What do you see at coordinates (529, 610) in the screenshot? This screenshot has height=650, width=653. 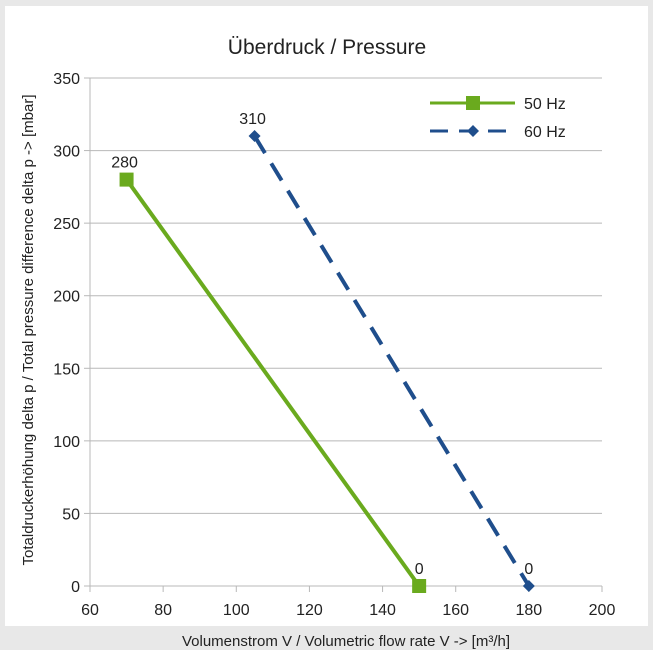 I see `x-tick-label: 180` at bounding box center [529, 610].